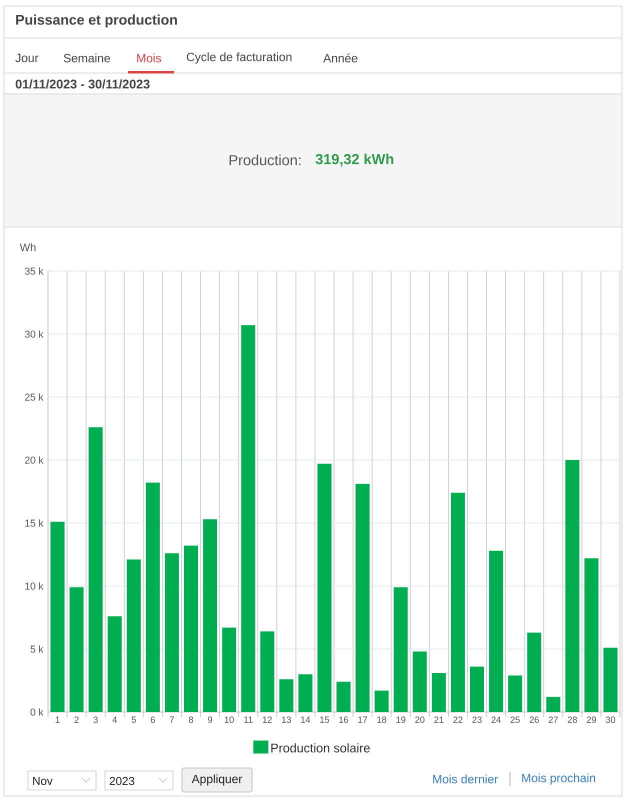  What do you see at coordinates (87, 58) in the screenshot?
I see `text: Semaine` at bounding box center [87, 58].